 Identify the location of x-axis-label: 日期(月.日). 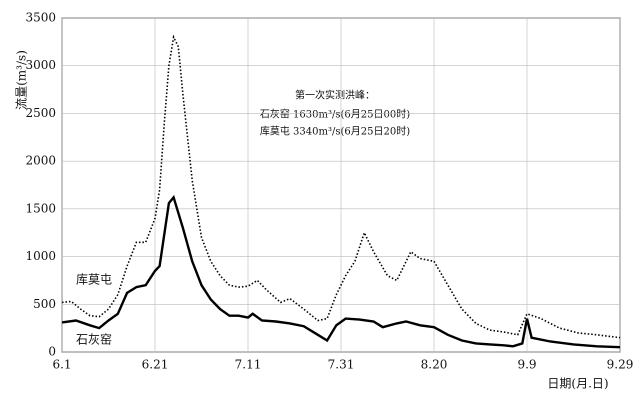
(577, 384).